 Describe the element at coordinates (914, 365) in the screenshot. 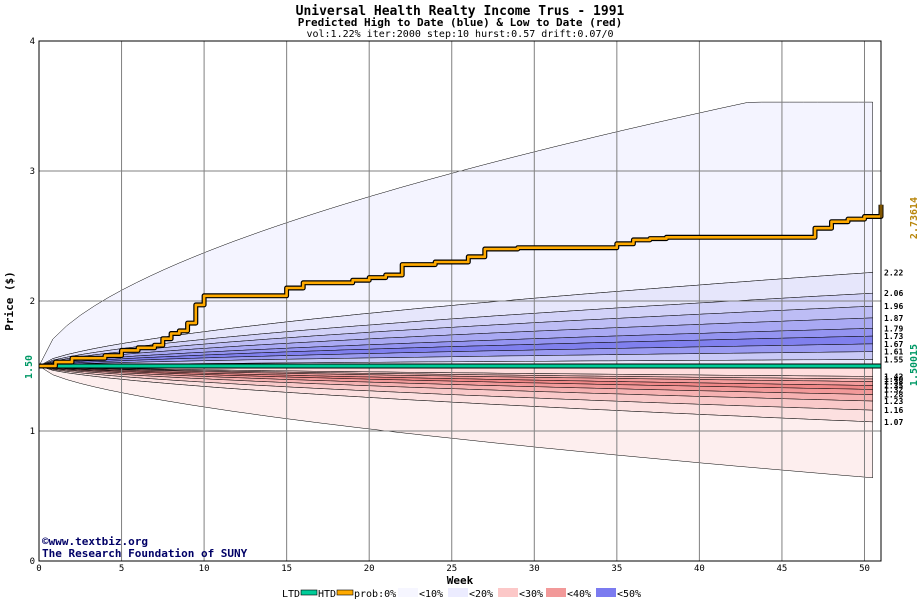

I see `right-low-marker: 1.50015` at that location.